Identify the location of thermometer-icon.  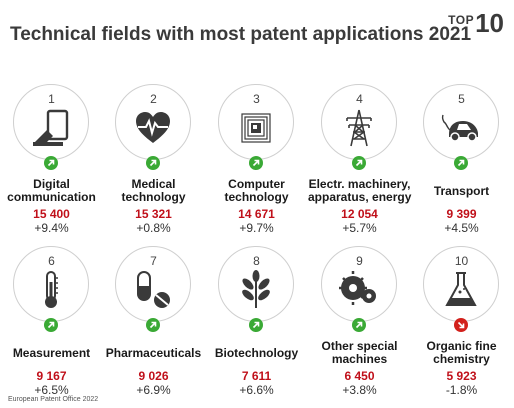
(51, 290).